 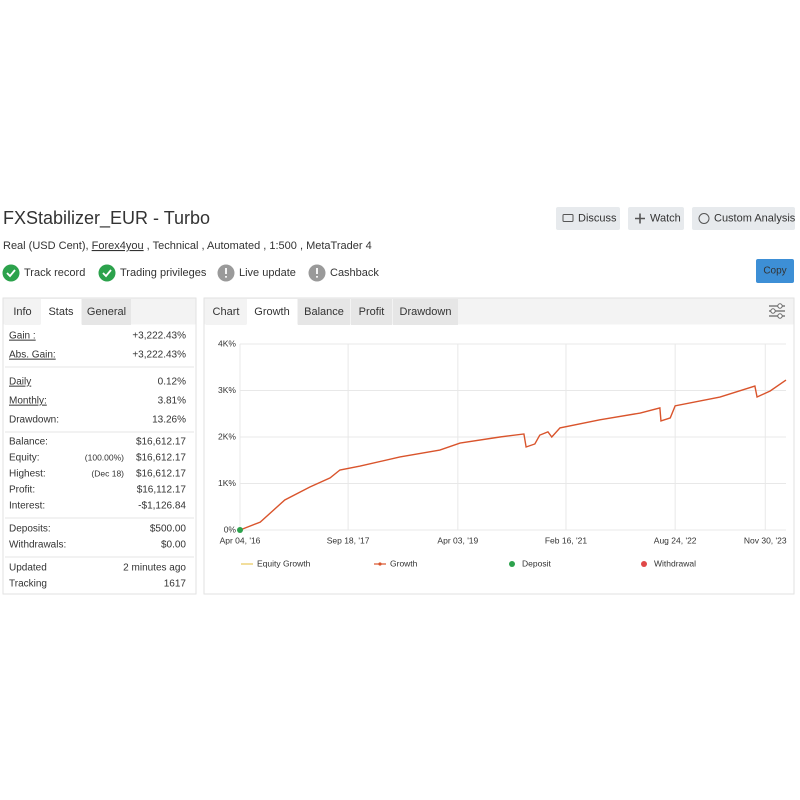 What do you see at coordinates (404, 563) in the screenshot?
I see `legend-label: Growth` at bounding box center [404, 563].